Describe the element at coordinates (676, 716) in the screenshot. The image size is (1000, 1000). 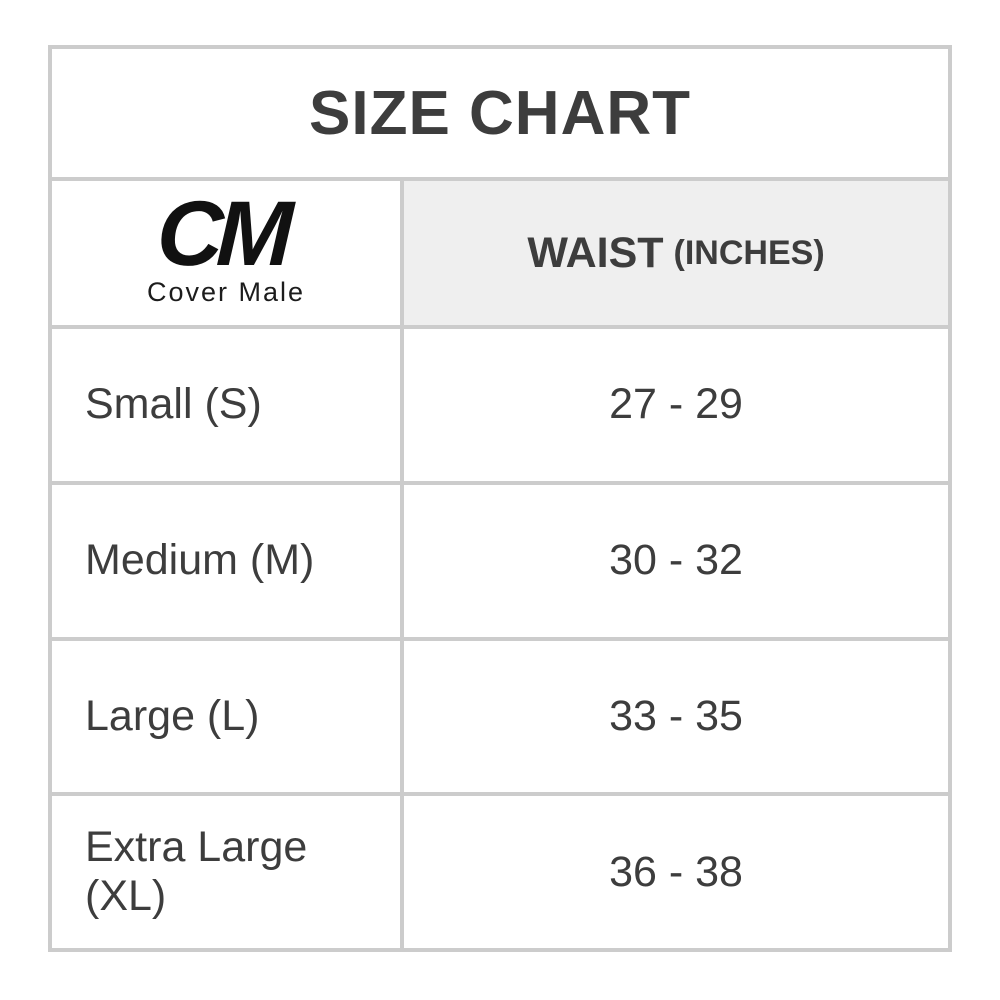
I see `waist-value-large: 33 - 35` at that location.